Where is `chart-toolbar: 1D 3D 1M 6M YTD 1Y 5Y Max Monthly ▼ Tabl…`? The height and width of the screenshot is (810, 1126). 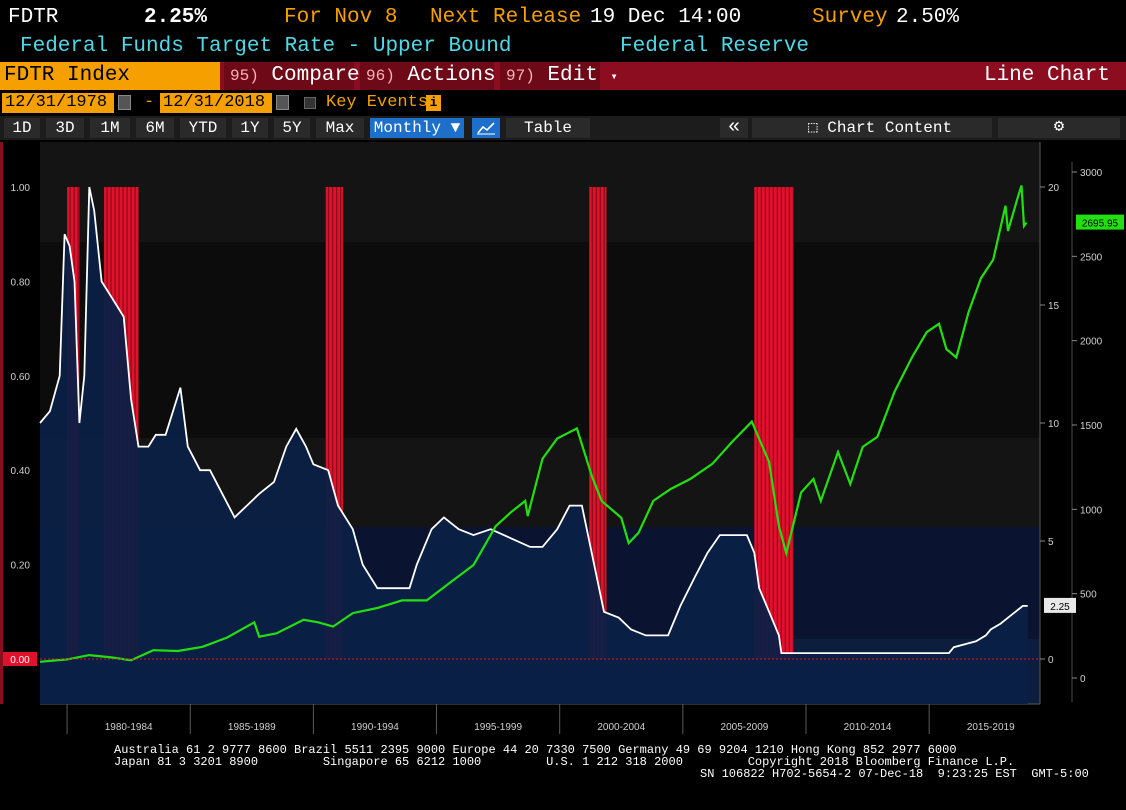 chart-toolbar: 1D 3D 1M 6M YTD 1Y 5Y Max Monthly ▼ Tabl… is located at coordinates (563, 128).